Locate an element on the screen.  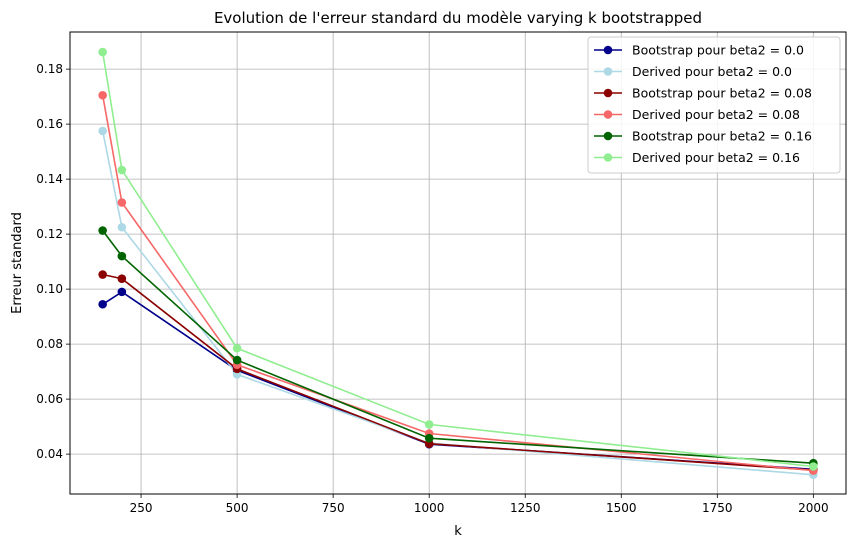
legend-label: Bootstrap pour beta2 = 0.16 is located at coordinates (722, 136).